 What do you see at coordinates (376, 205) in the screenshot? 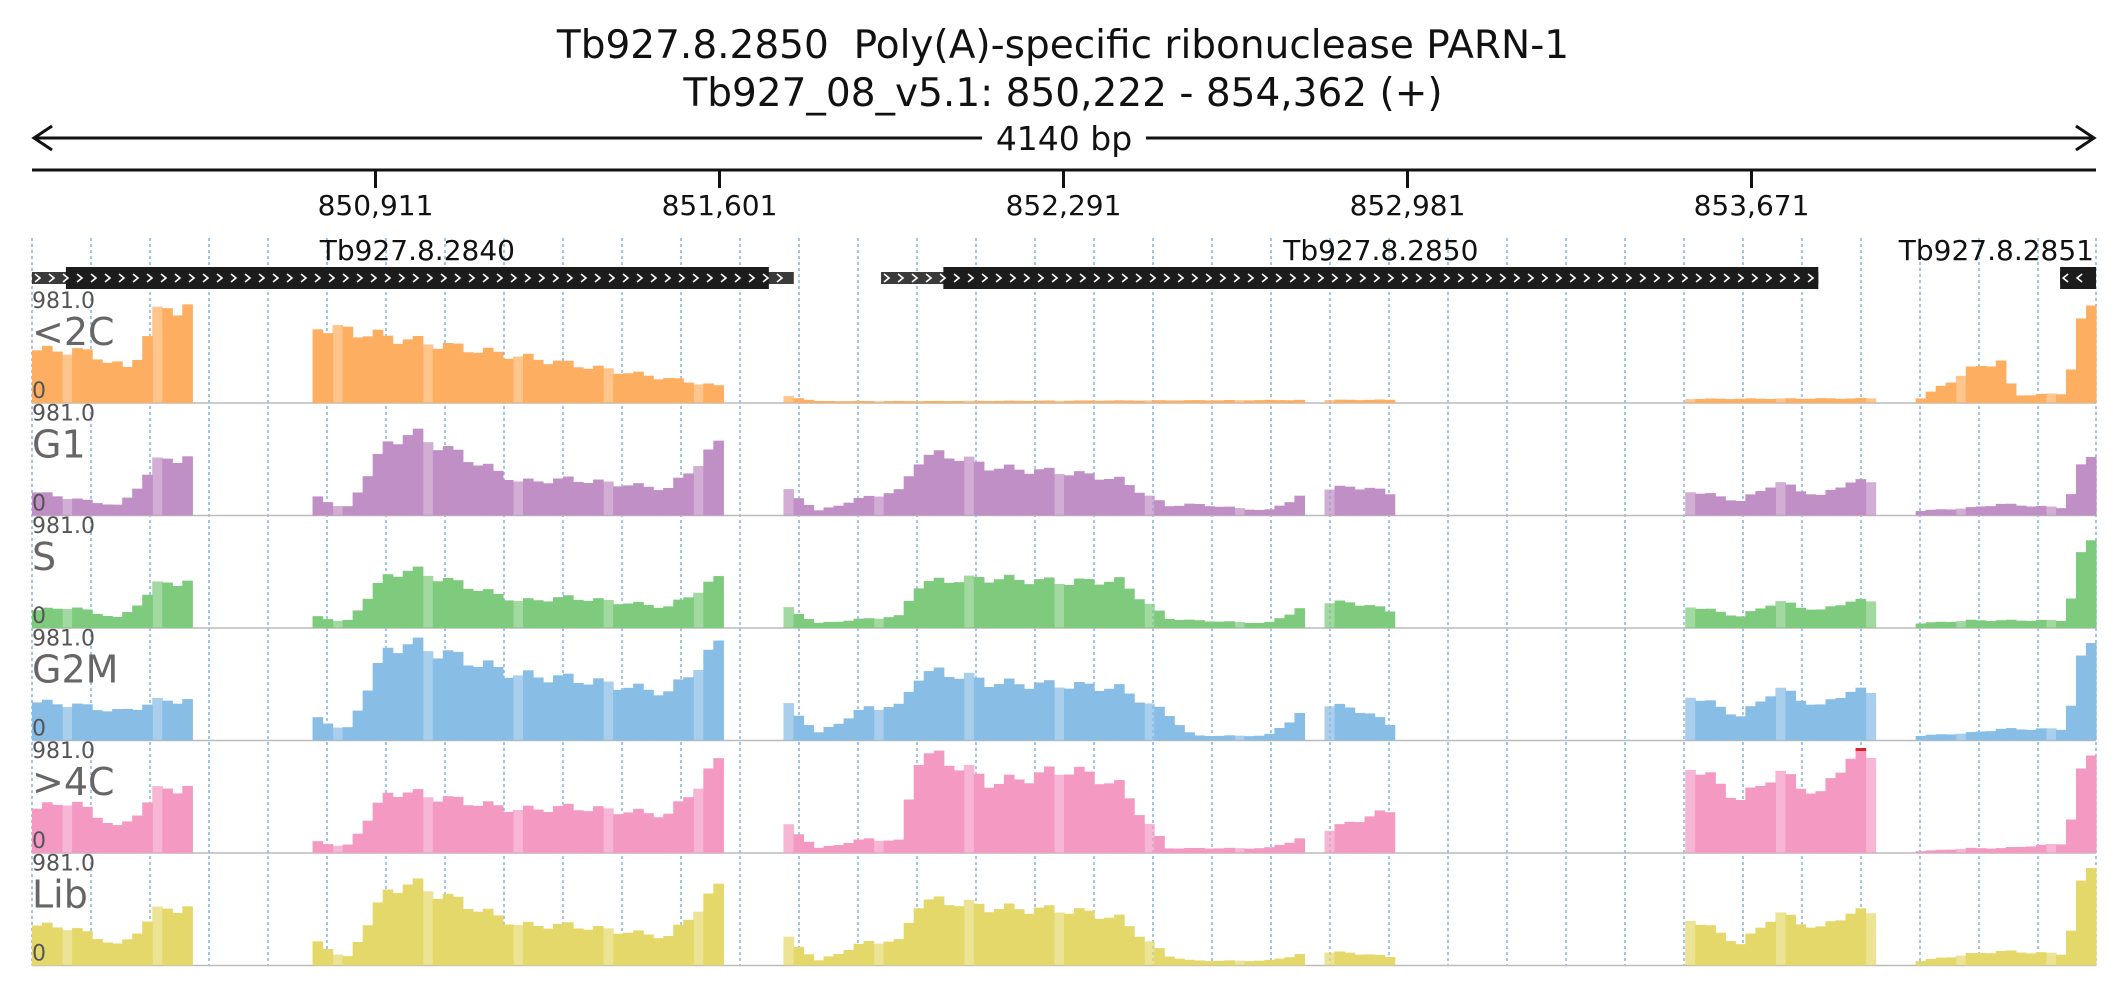
I see `tick-label: 850,911` at bounding box center [376, 205].